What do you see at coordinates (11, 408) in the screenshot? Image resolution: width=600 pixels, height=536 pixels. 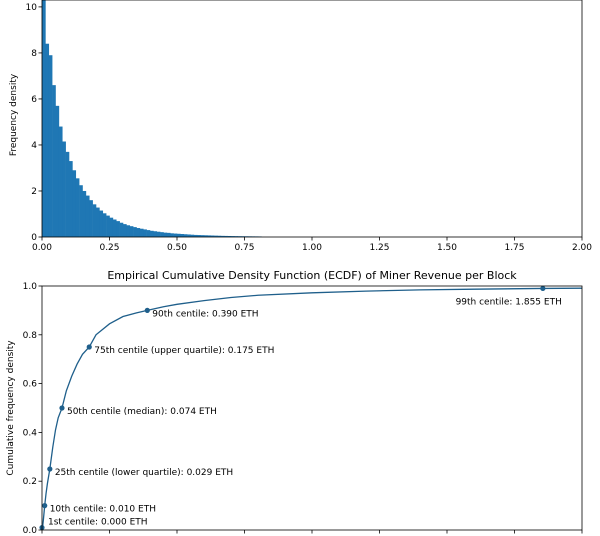 I see `ecdf-y-axis-label: Cumulative frequency density` at bounding box center [11, 408].